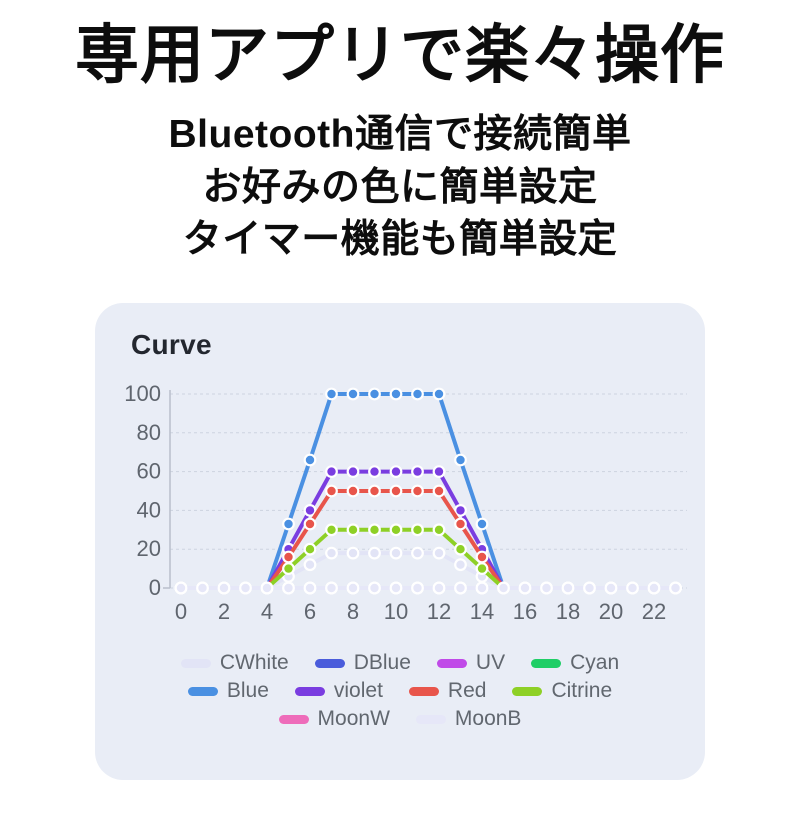 This screenshot has width=800, height=822. Describe the element at coordinates (149, 432) in the screenshot. I see `y-tick-label: 80` at that location.